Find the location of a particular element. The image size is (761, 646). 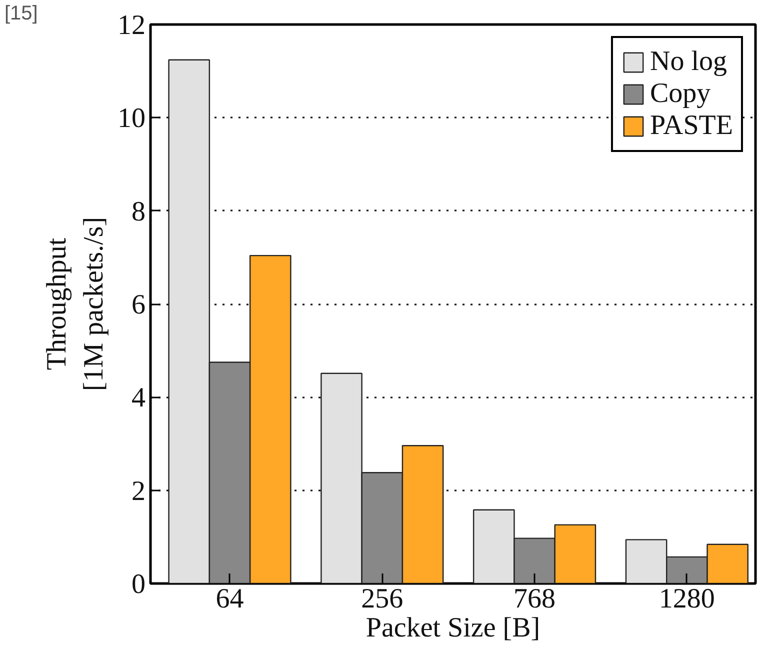

y-tick-label: 4 is located at coordinates (139, 398).